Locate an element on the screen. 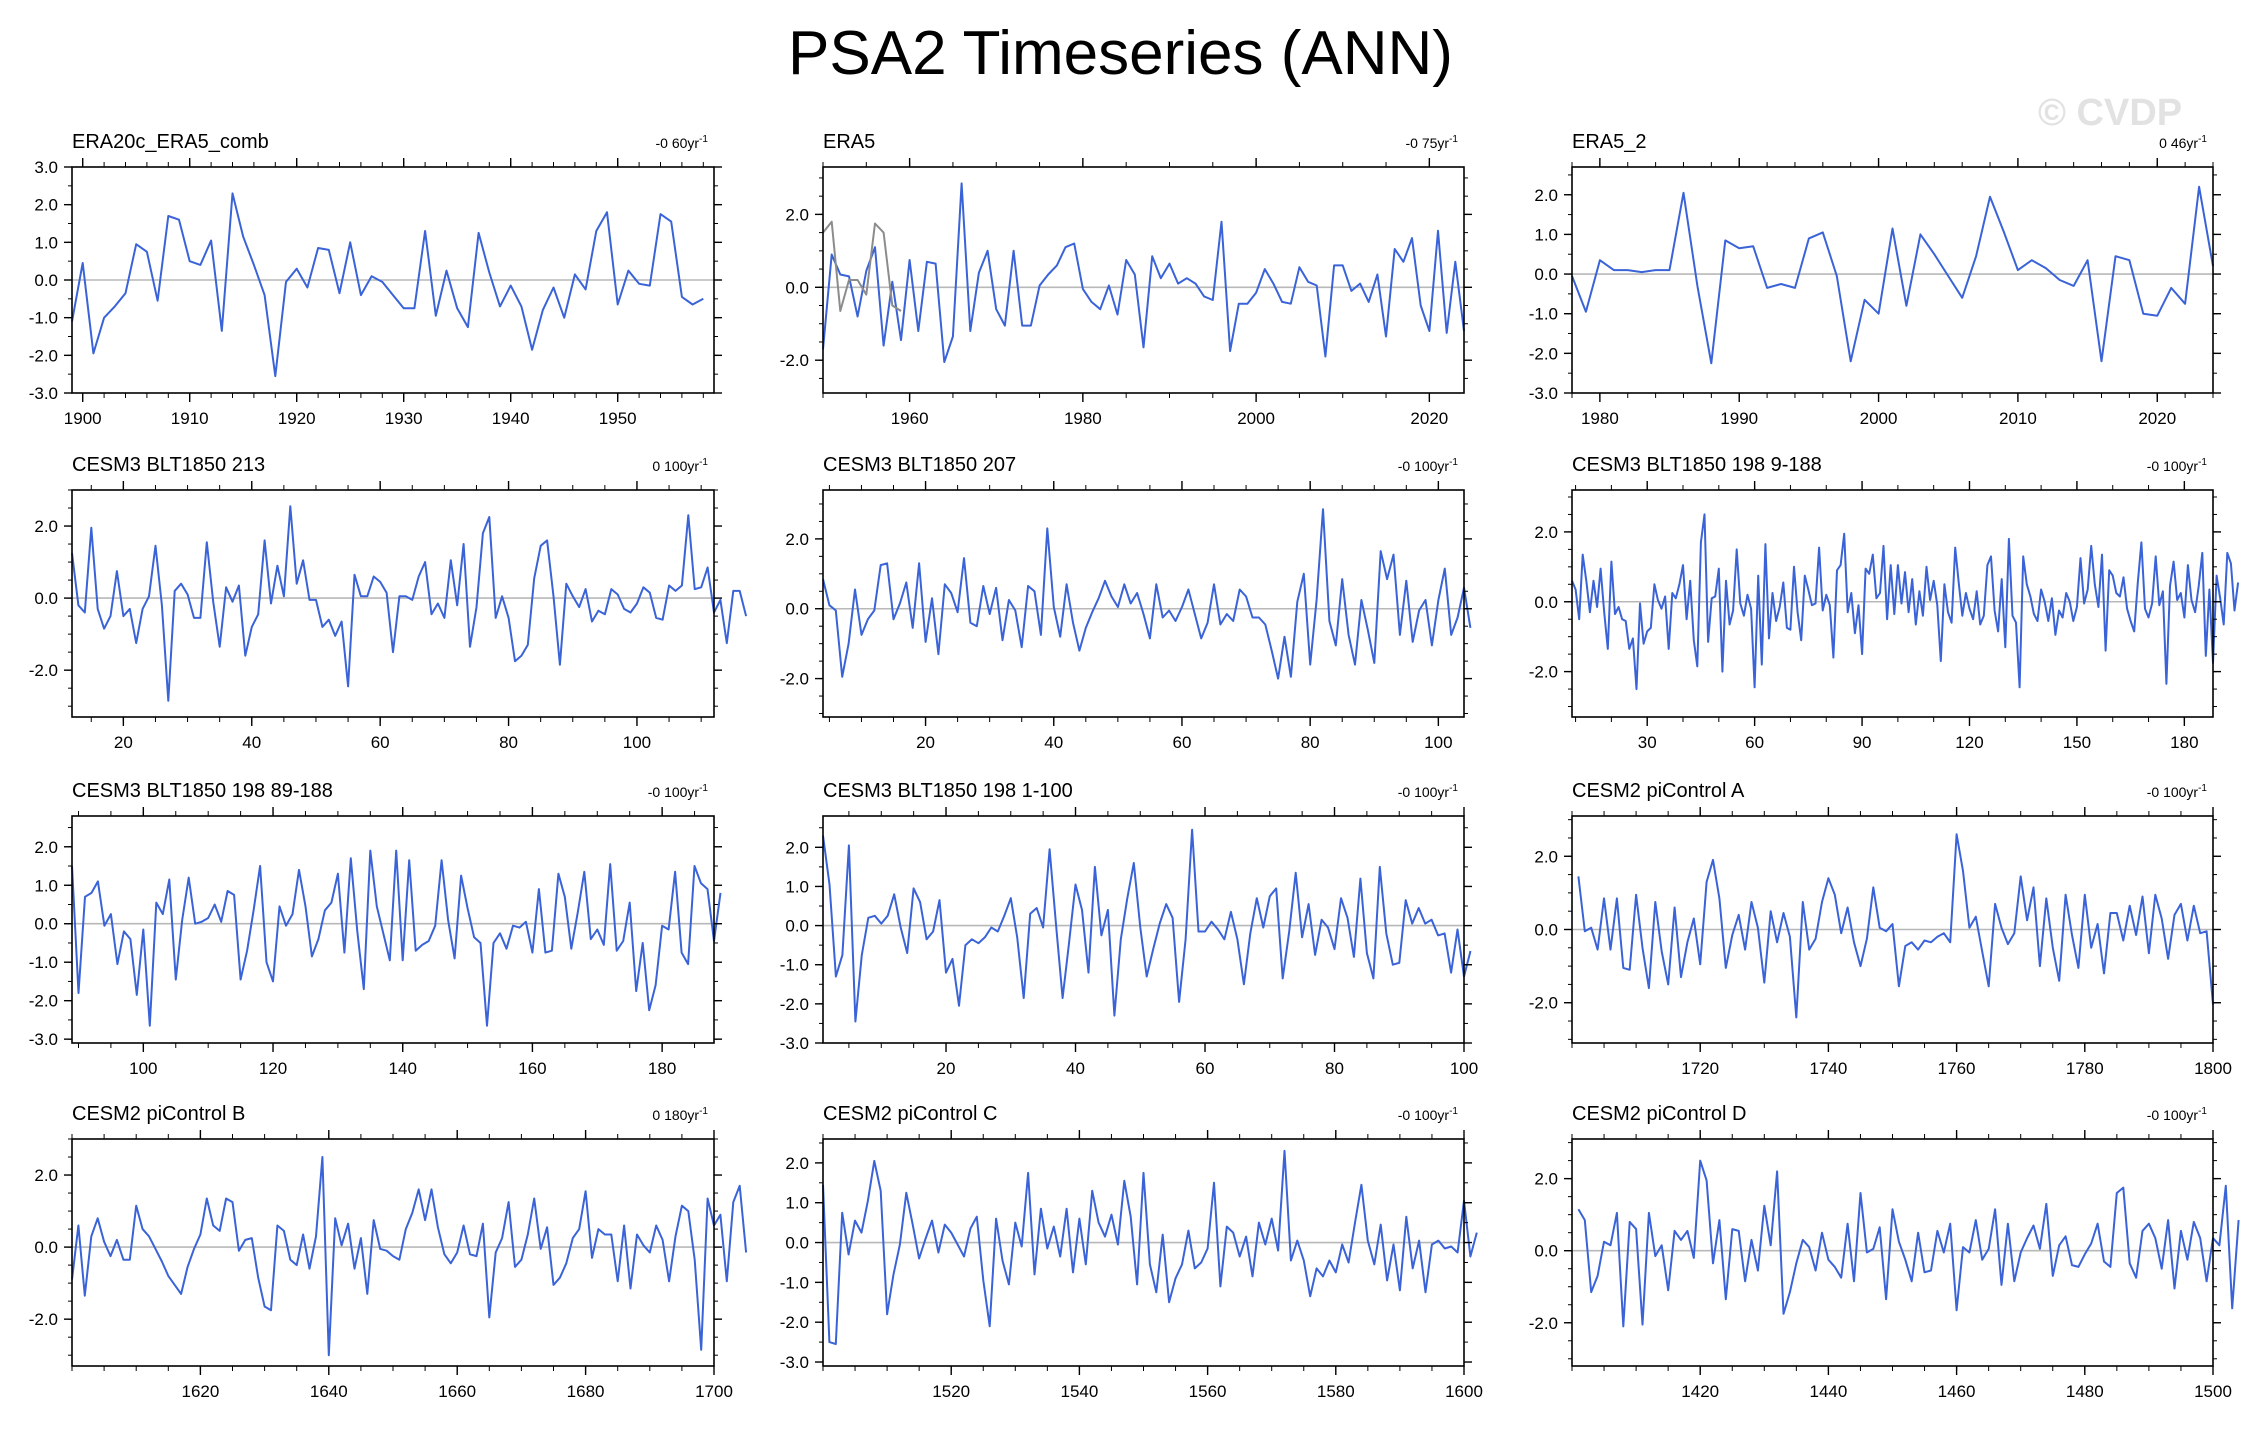 Image resolution: width=2241 pixels, height=1438 pixels. x-tick-label: 1900 is located at coordinates (83, 418).